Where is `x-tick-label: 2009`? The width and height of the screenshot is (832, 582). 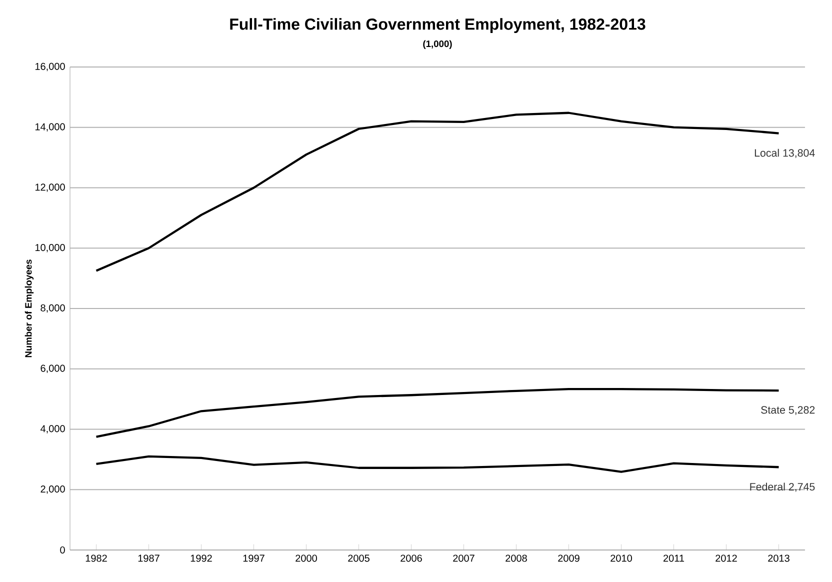 x-tick-label: 2009 is located at coordinates (569, 558).